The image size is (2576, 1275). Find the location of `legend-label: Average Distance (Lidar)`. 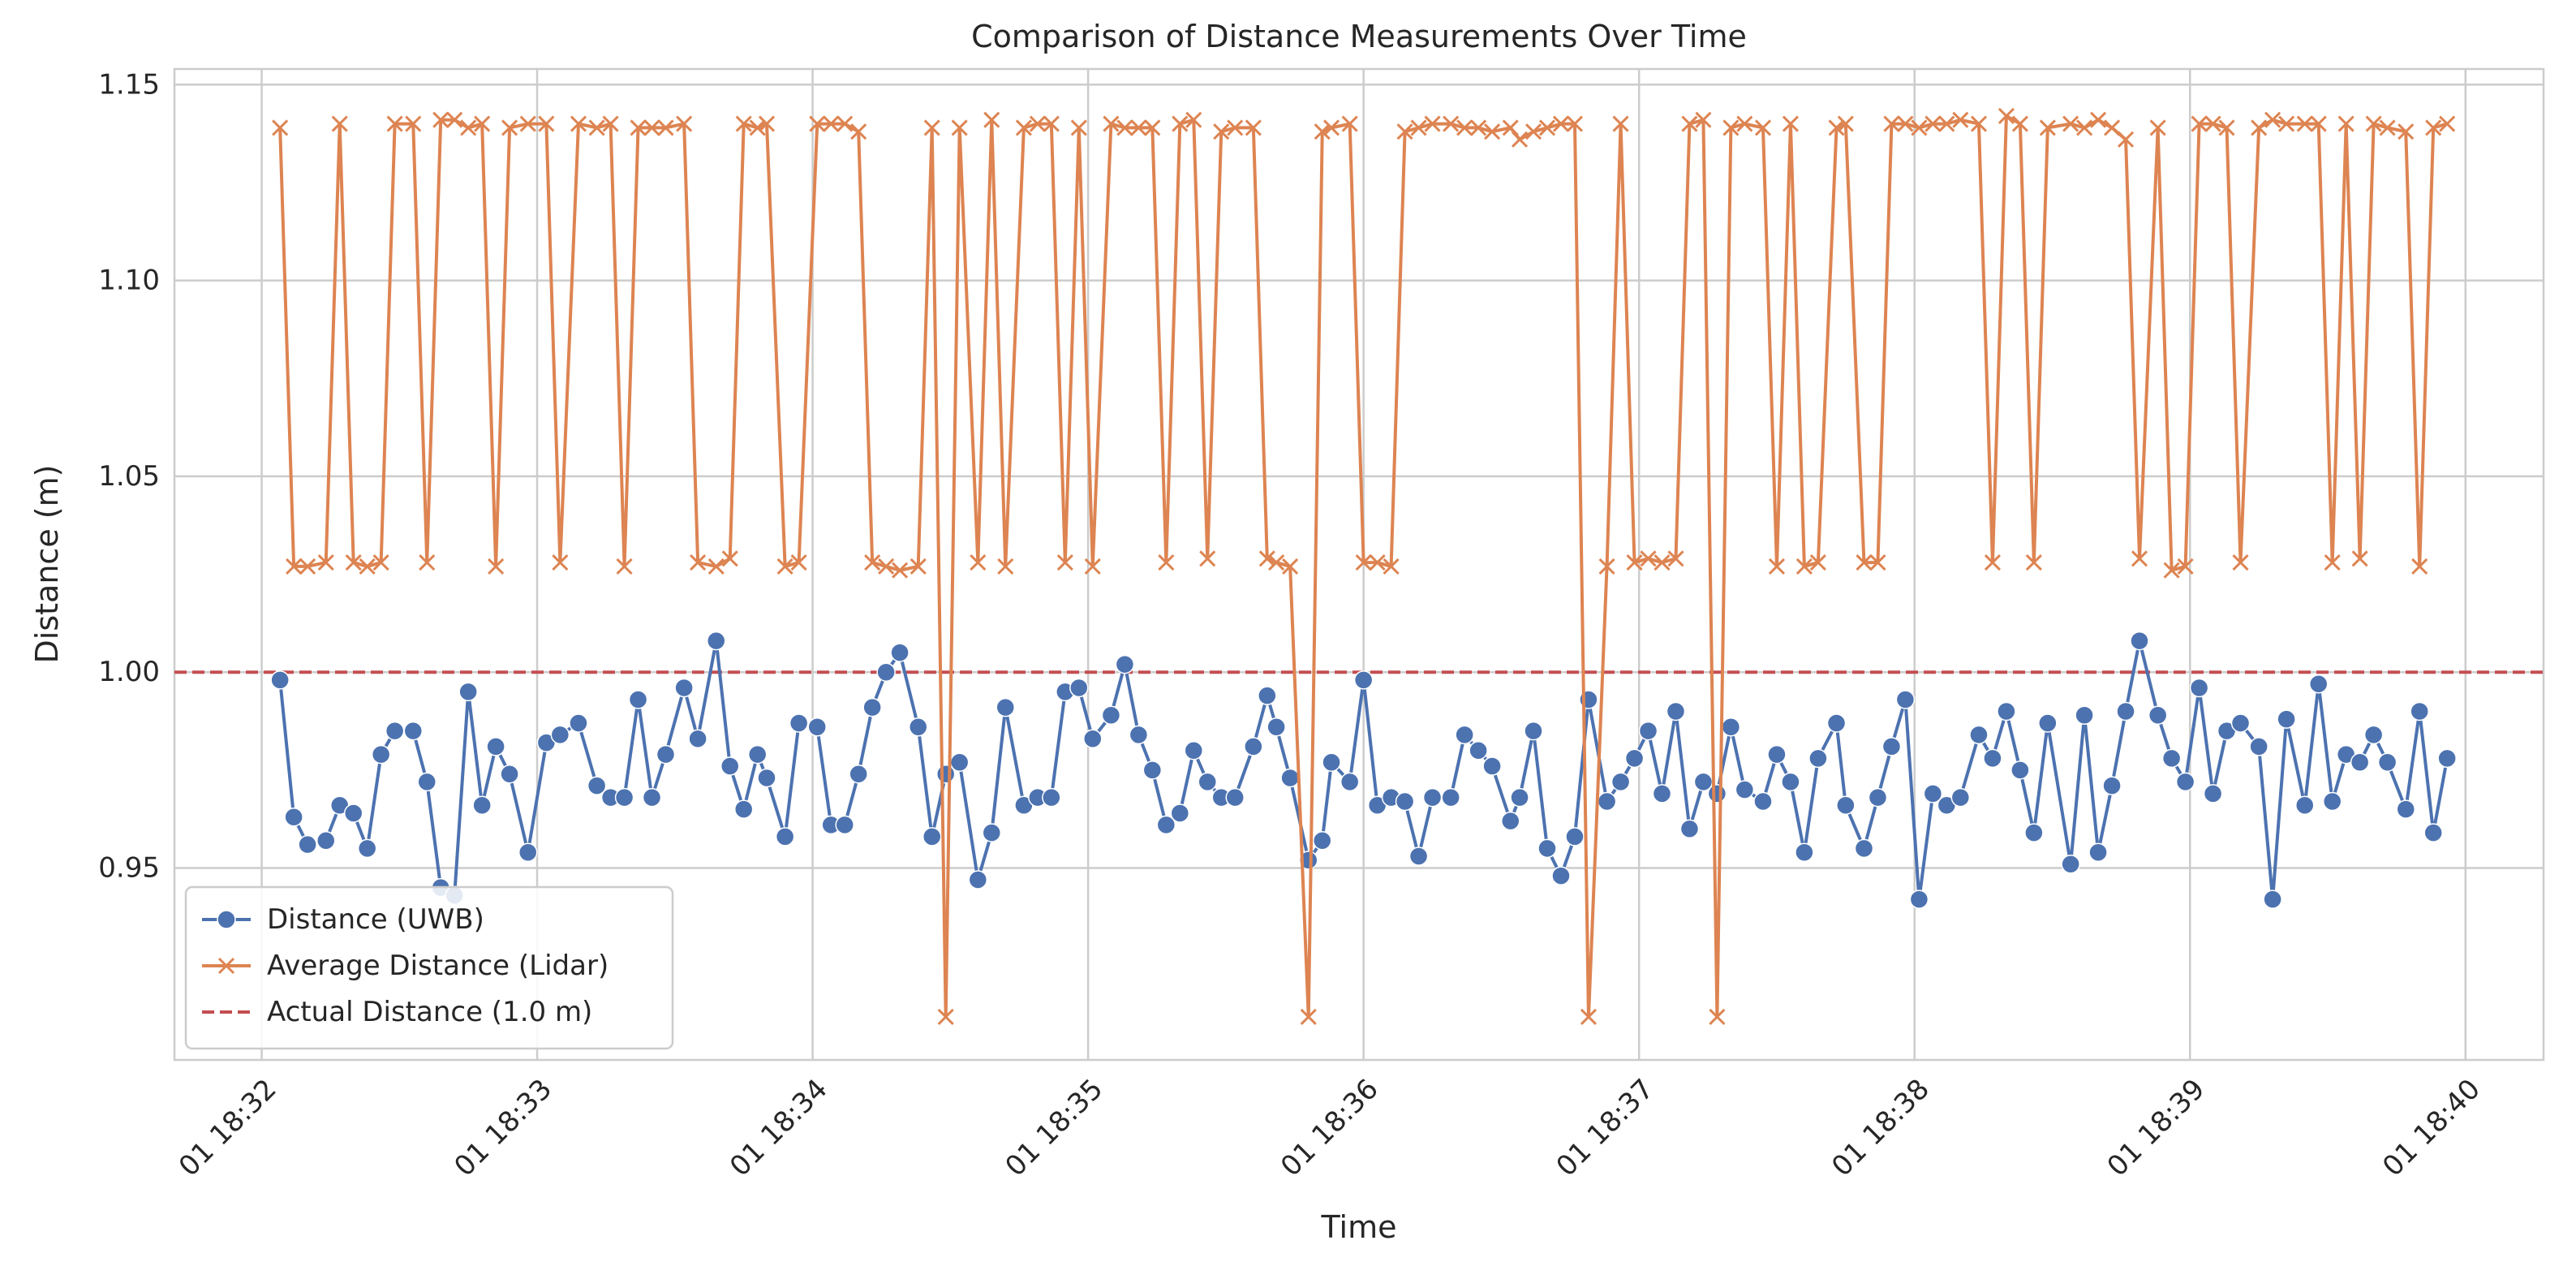

legend-label: Average Distance (Lidar) is located at coordinates (438, 966).